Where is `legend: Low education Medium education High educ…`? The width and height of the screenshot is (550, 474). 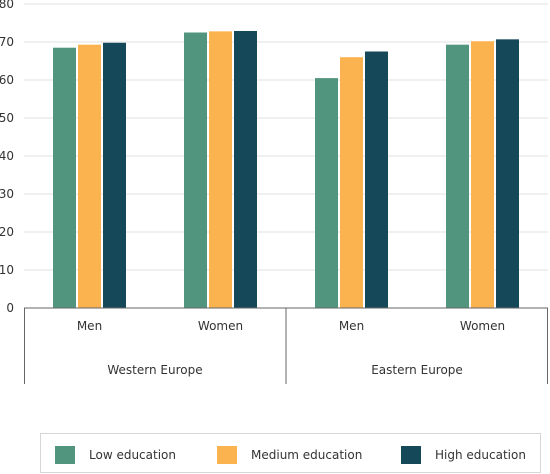
legend: Low education Medium education High educ… is located at coordinates (290, 453).